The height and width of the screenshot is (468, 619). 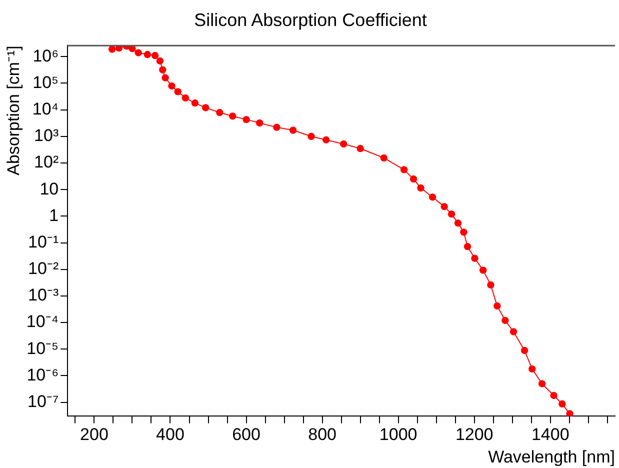 I want to click on y-tick-label: 10⁵, so click(x=45, y=82).